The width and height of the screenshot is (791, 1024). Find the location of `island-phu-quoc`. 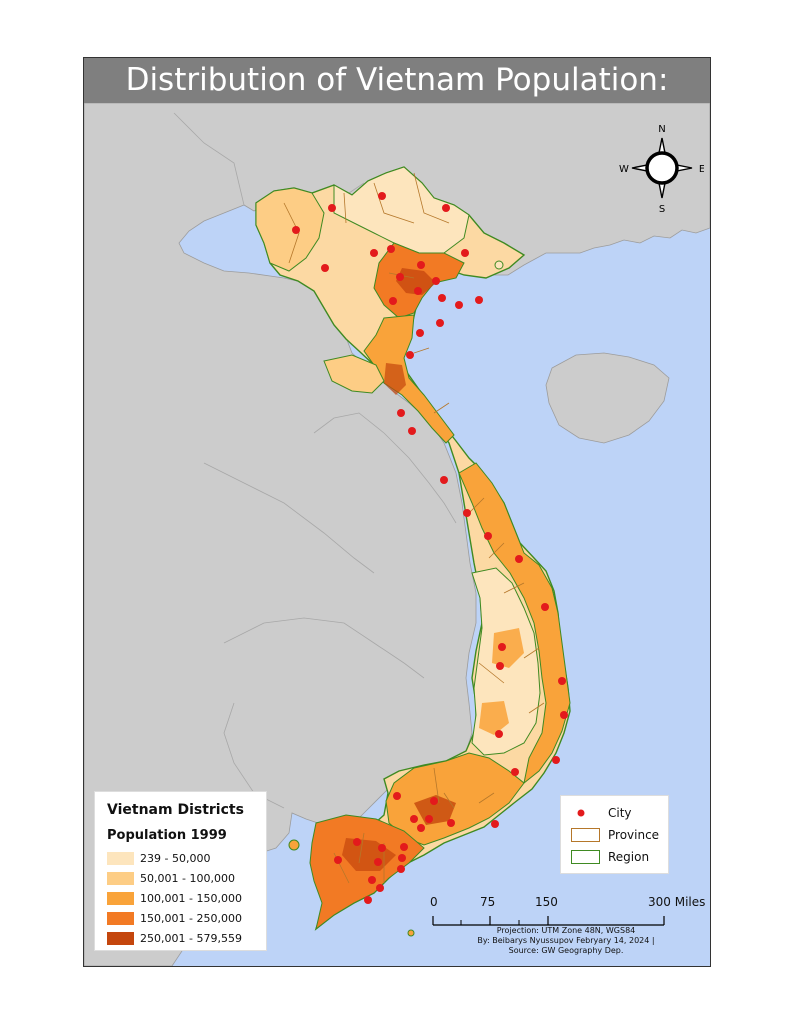

island-phu-quoc is located at coordinates (294, 845).